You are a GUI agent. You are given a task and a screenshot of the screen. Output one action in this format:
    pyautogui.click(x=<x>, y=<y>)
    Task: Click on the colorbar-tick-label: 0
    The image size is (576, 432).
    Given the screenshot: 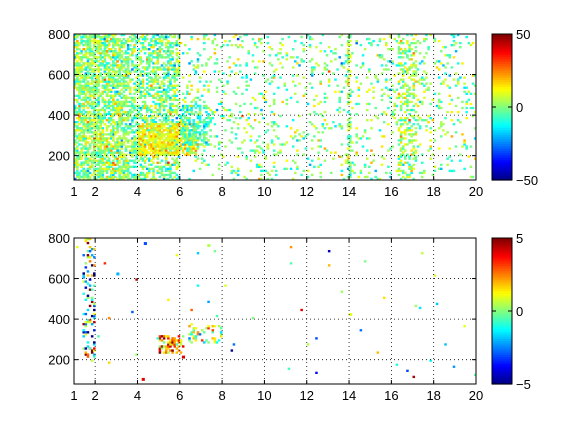 What is the action you would take?
    pyautogui.click(x=519, y=107)
    